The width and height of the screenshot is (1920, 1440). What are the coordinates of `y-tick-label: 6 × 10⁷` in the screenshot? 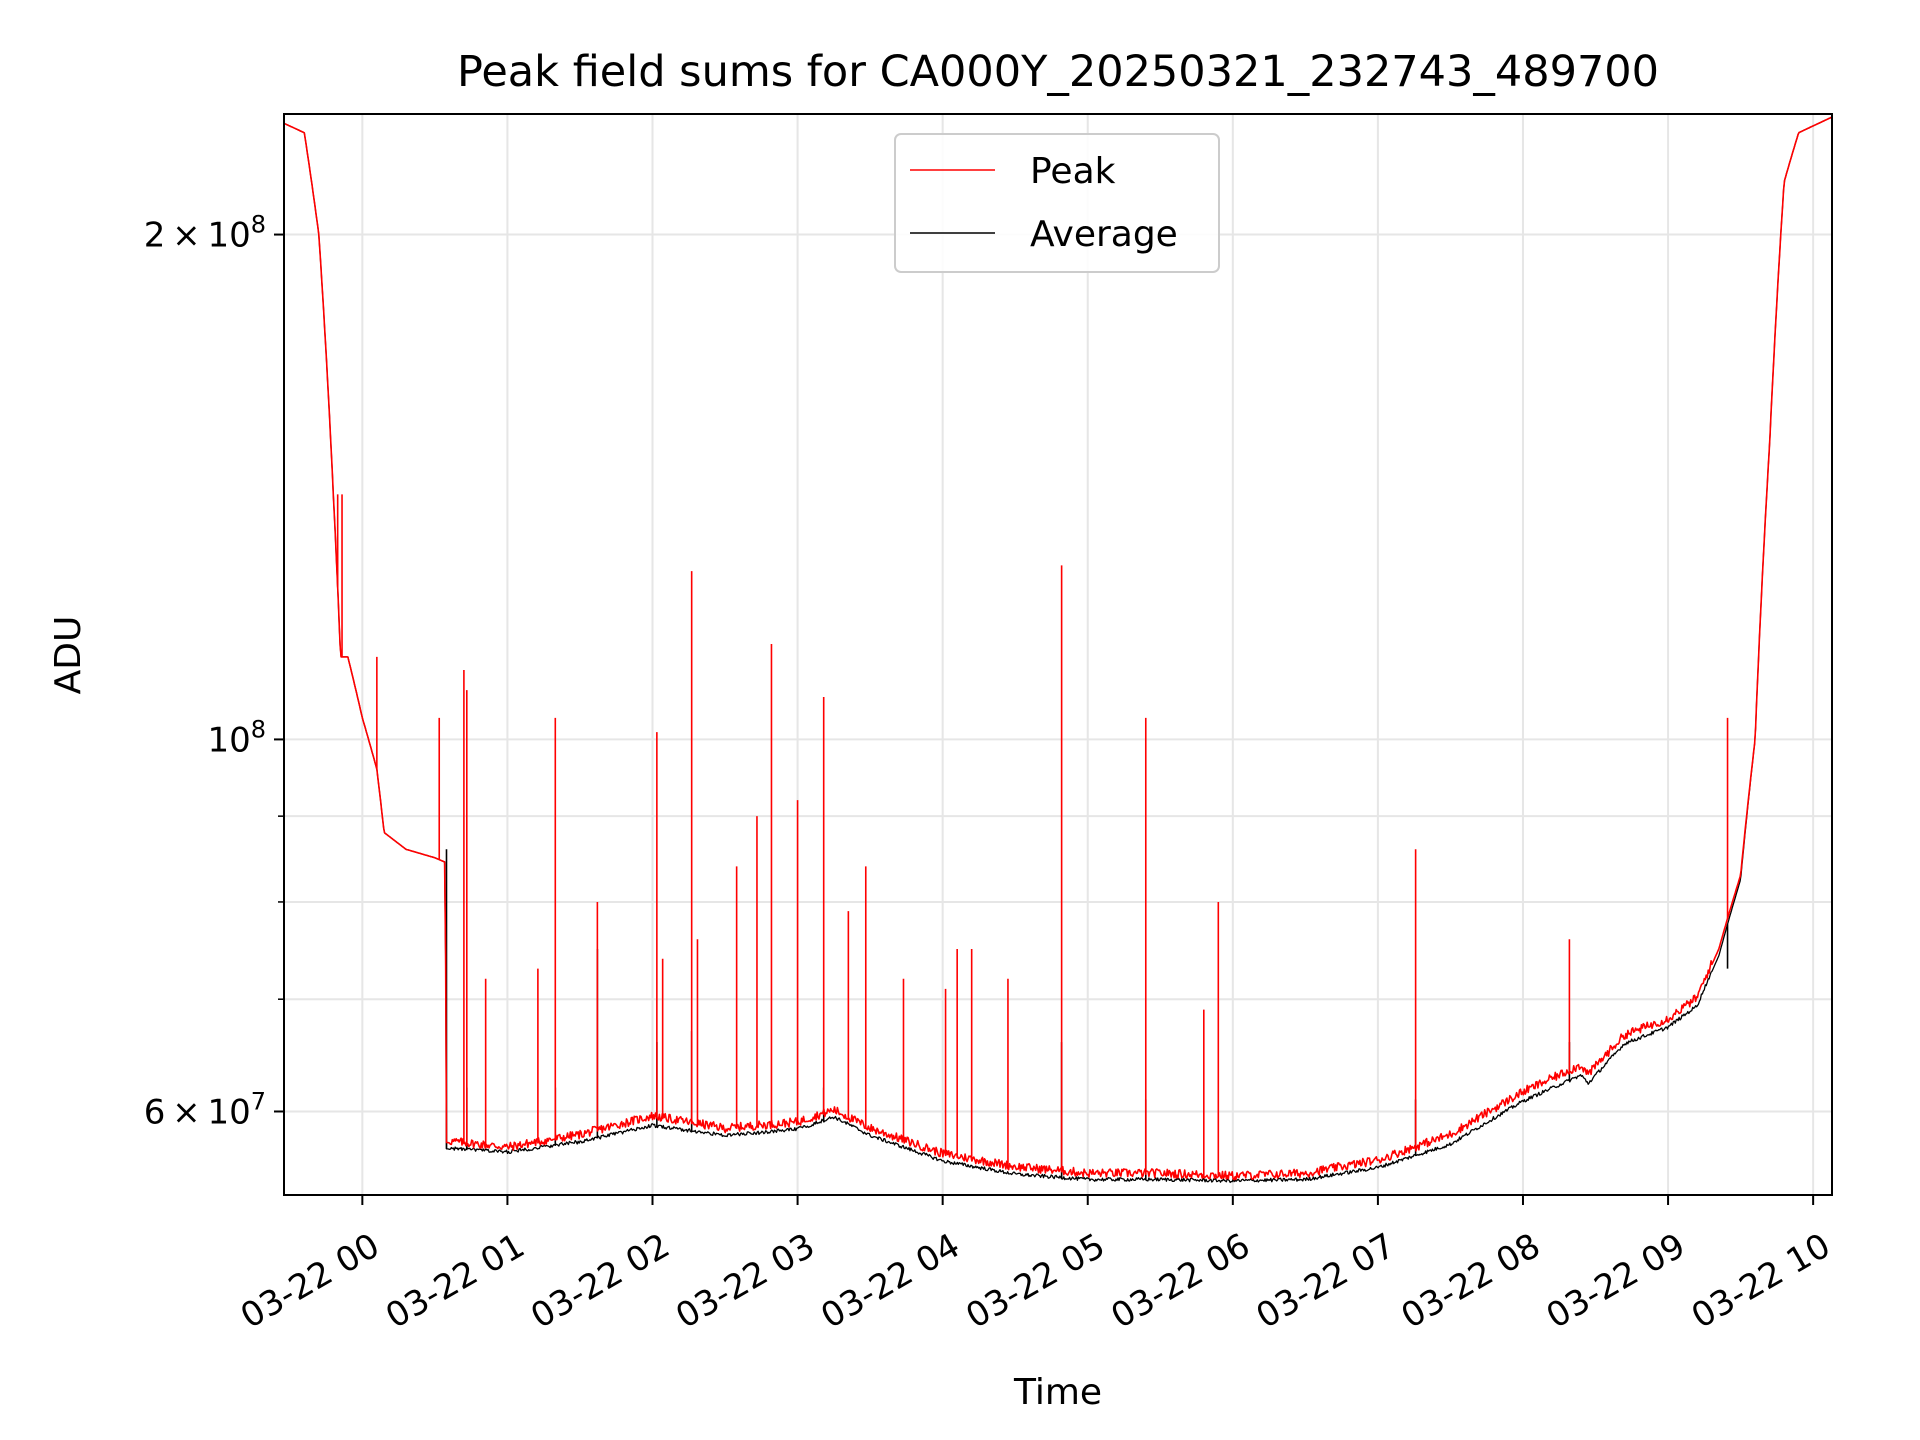 It's located at (205, 1109).